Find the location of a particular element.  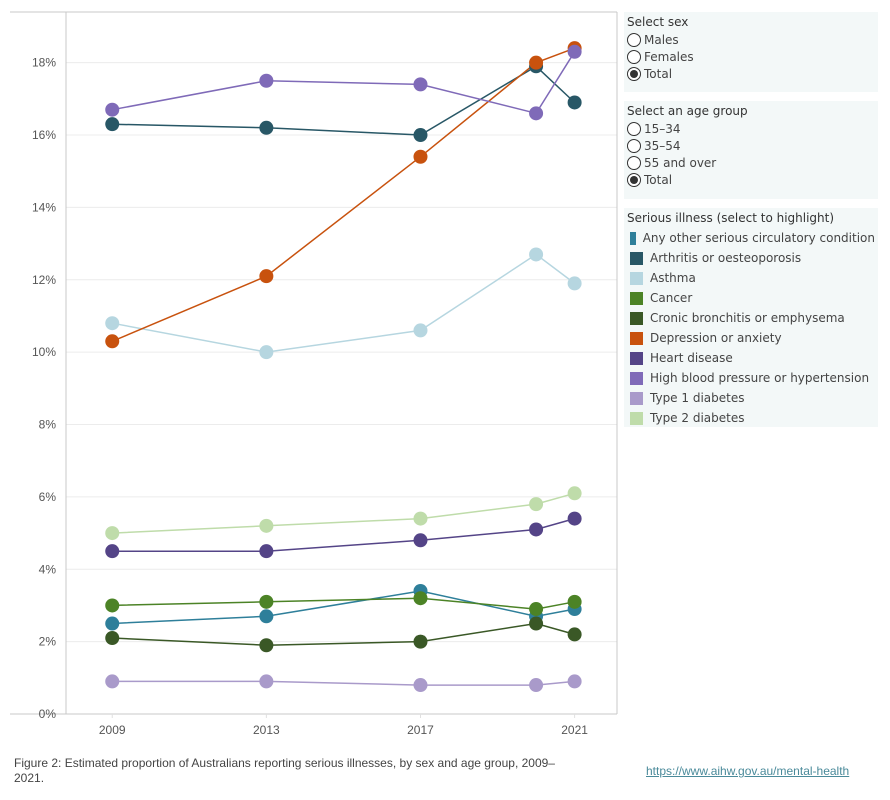

legend-item-label: Any other serious circulatory condition is located at coordinates (758, 238).